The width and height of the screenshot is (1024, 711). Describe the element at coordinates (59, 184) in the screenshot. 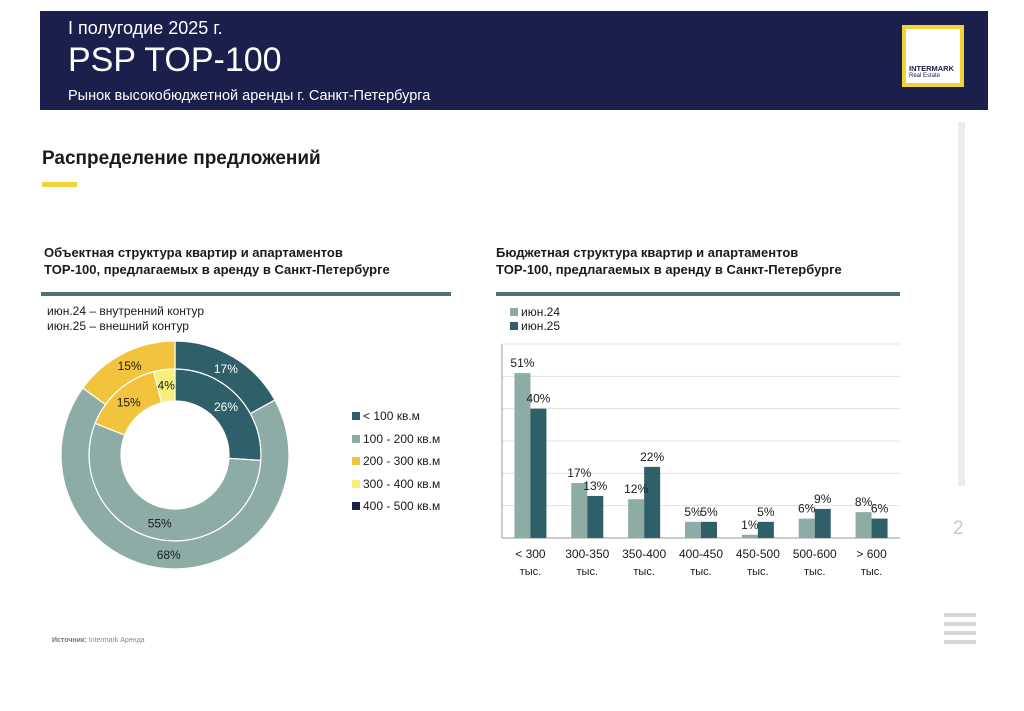

I see `title-accent-line` at that location.